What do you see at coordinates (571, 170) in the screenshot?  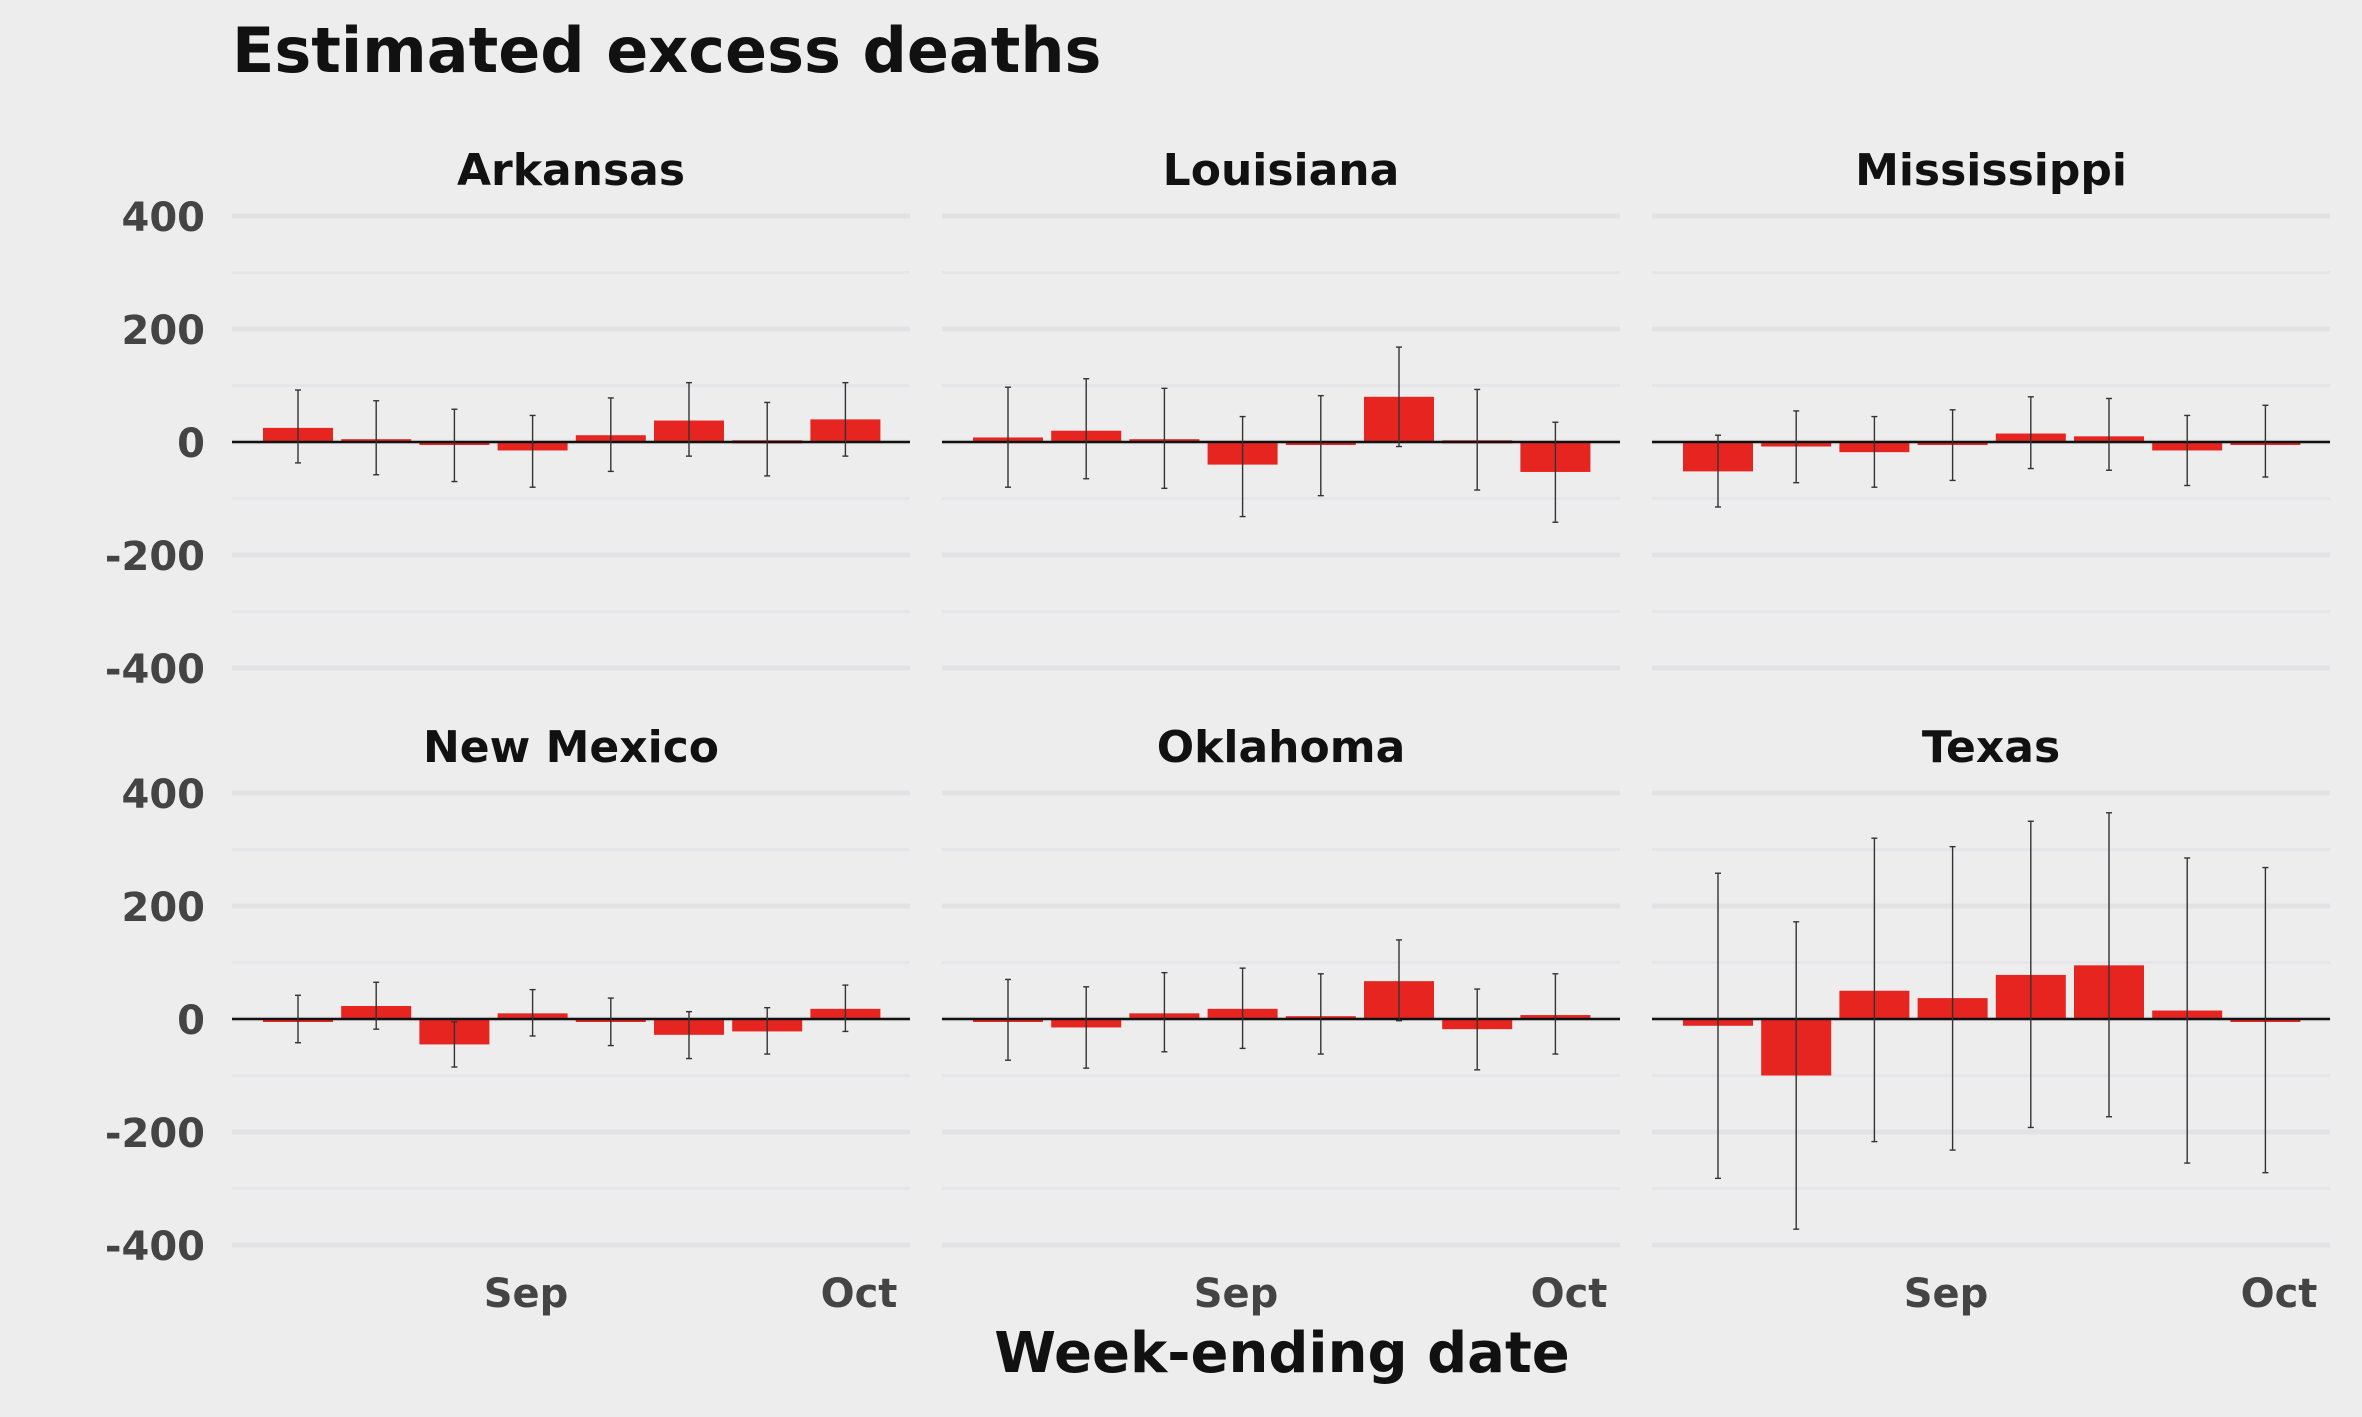 I see `panel-title: Arkansas` at bounding box center [571, 170].